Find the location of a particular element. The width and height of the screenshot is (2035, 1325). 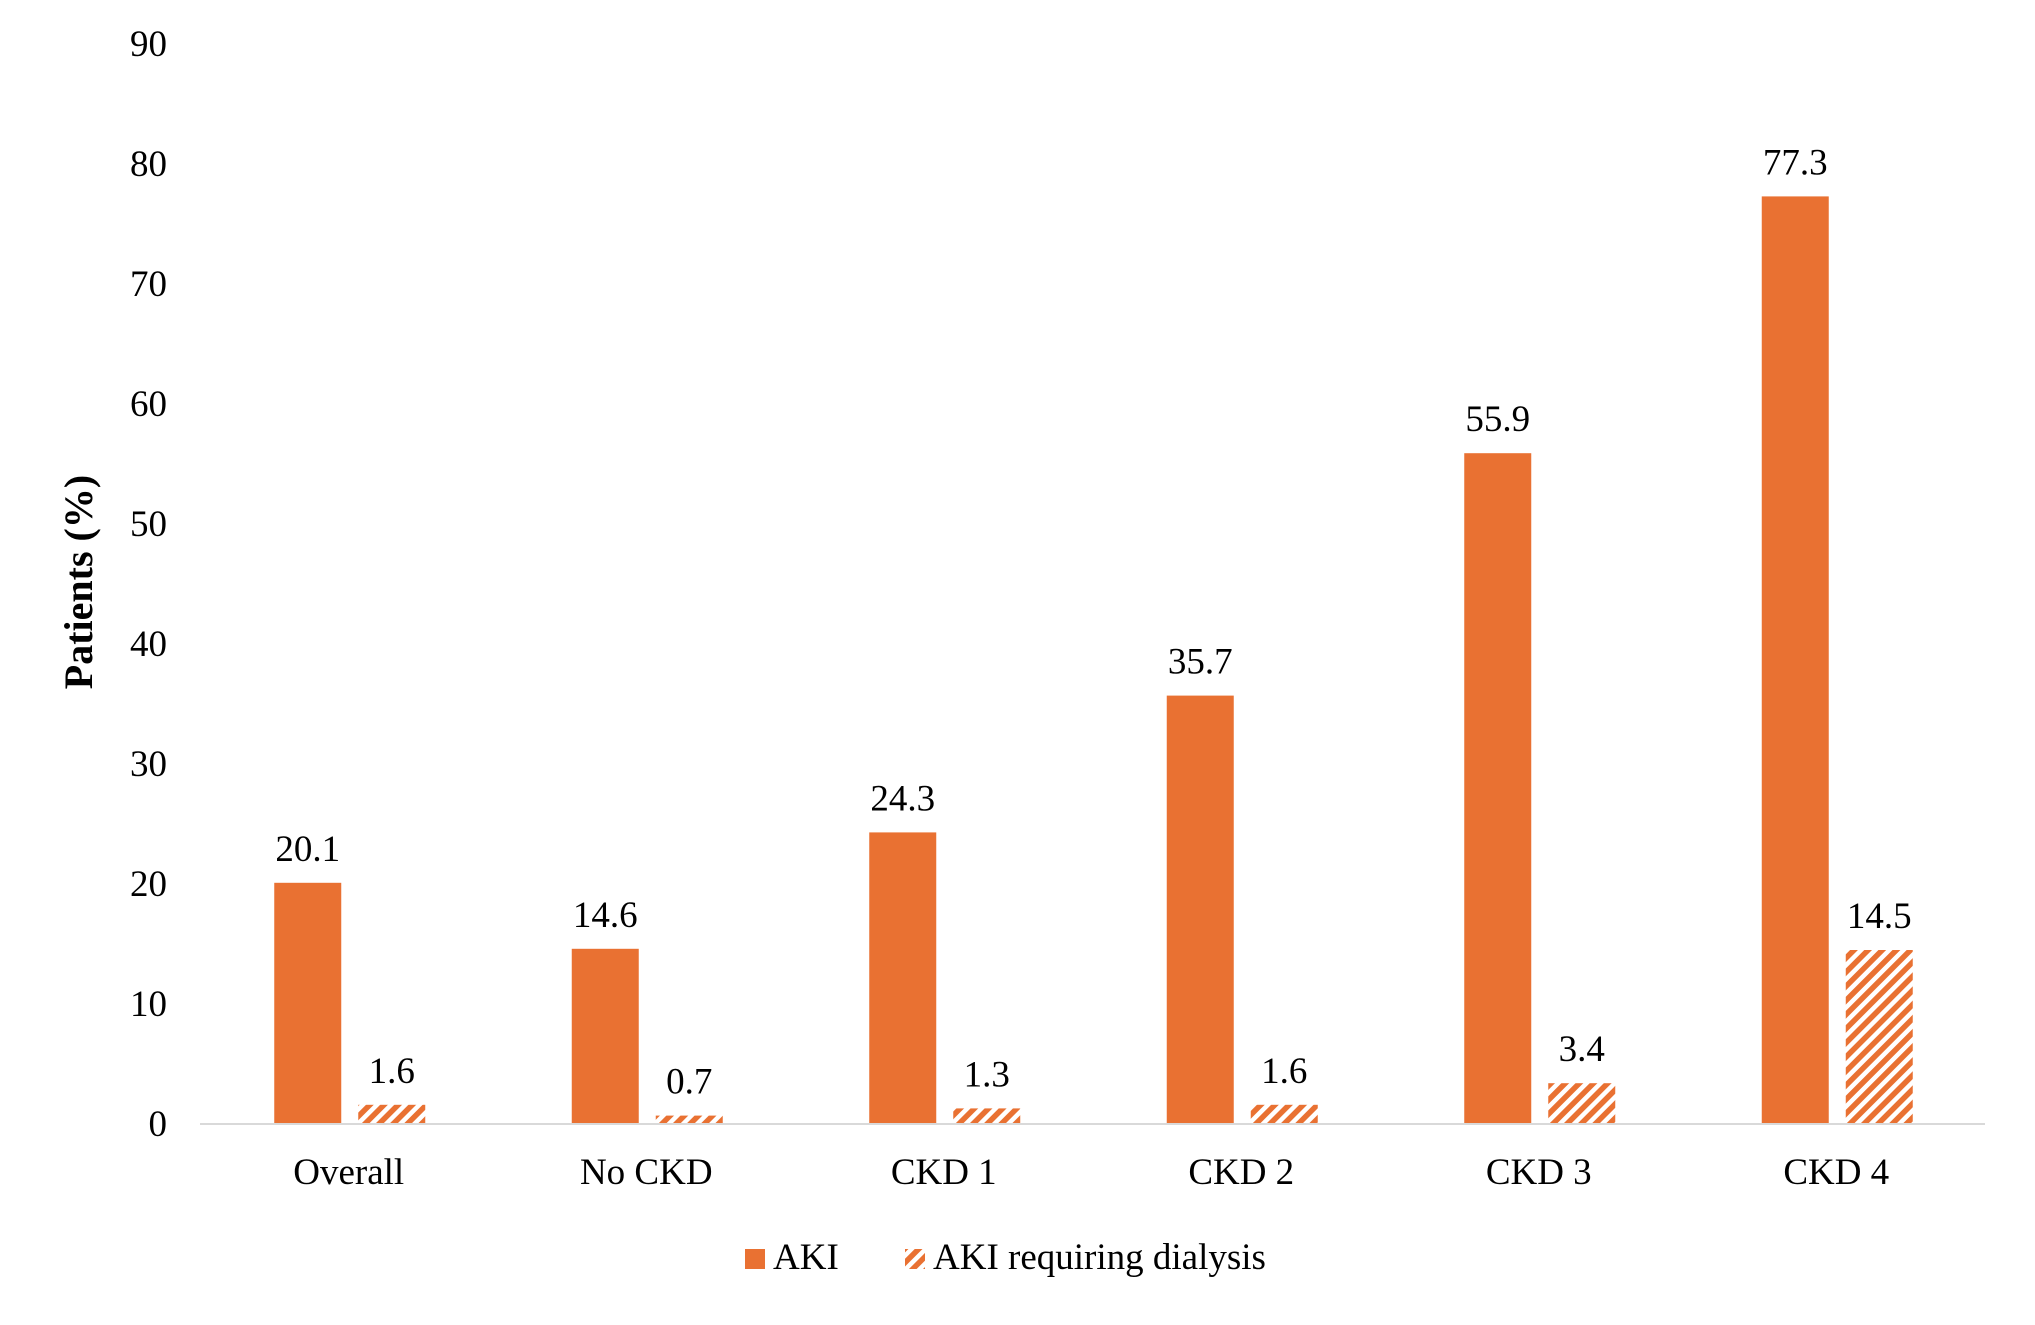

y-tick-label: 60 is located at coordinates (148, 404).